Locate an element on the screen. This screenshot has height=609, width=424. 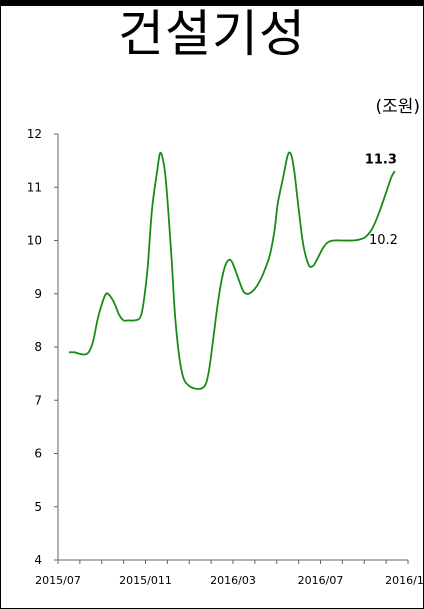
y-tick-label: 8 is located at coordinates (38, 347).